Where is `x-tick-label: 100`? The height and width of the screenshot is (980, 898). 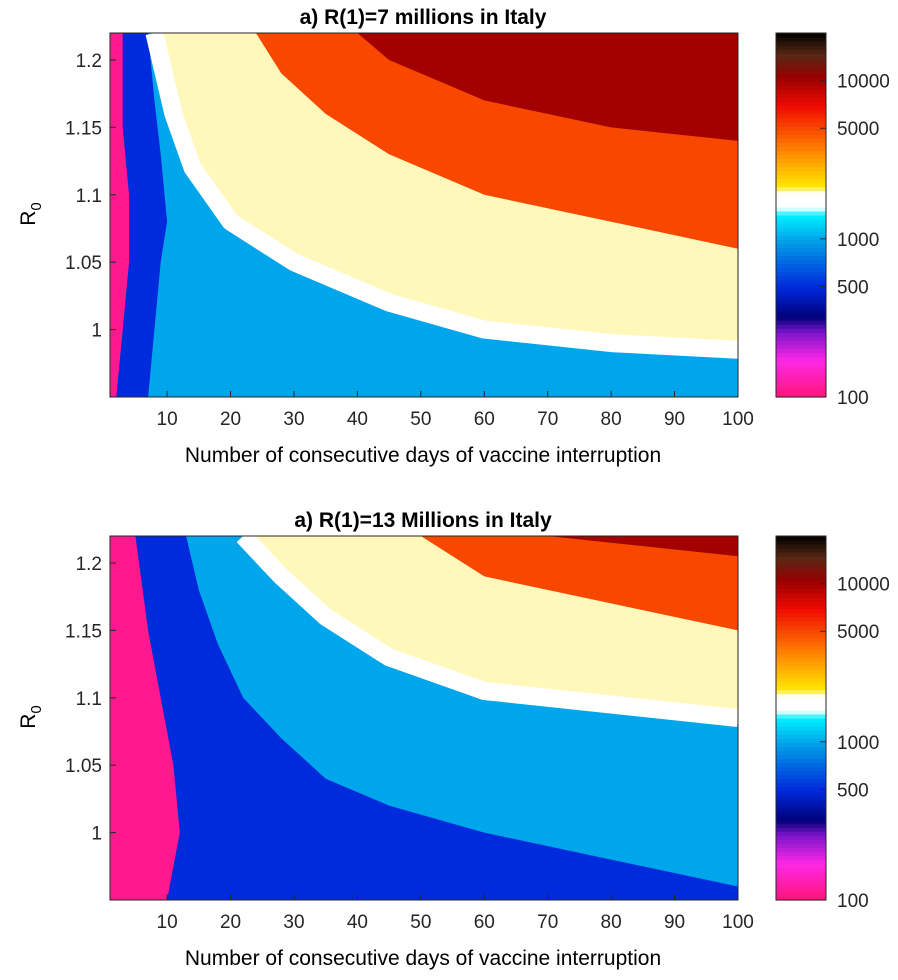
x-tick-label: 100 is located at coordinates (738, 922).